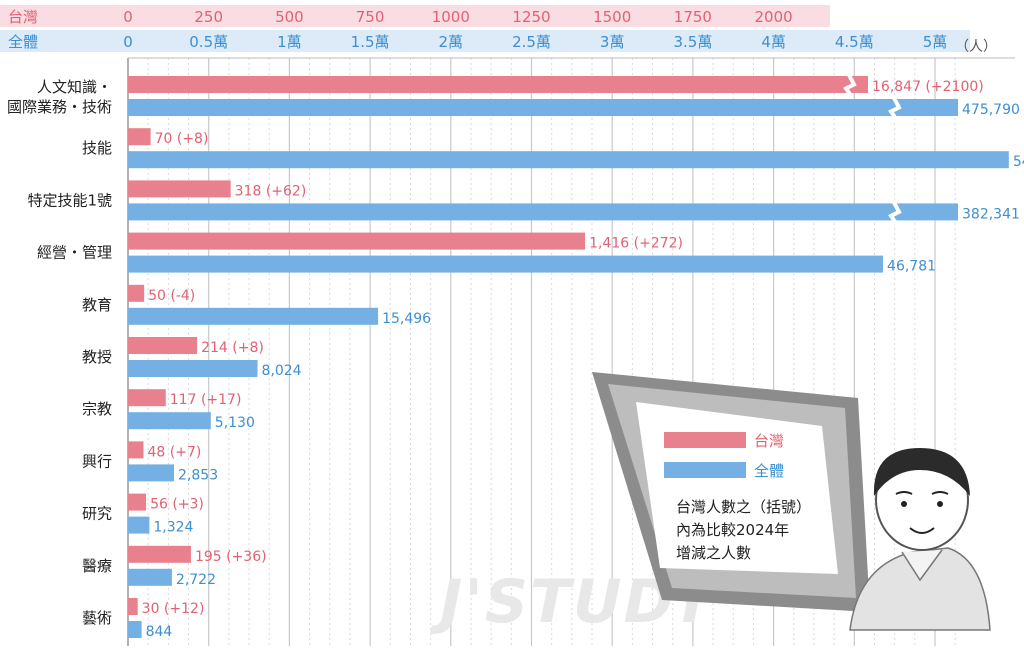  I want to click on taiwan-tick-label: 1000, so click(451, 17).